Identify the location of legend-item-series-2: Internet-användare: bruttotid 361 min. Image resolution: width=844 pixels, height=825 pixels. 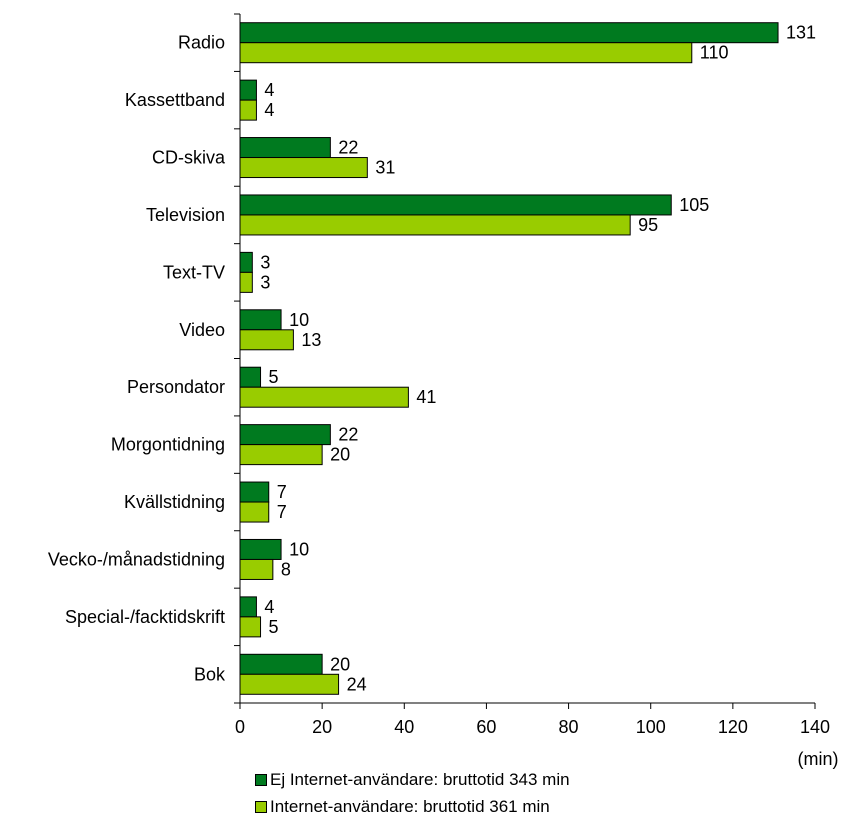
(402, 807).